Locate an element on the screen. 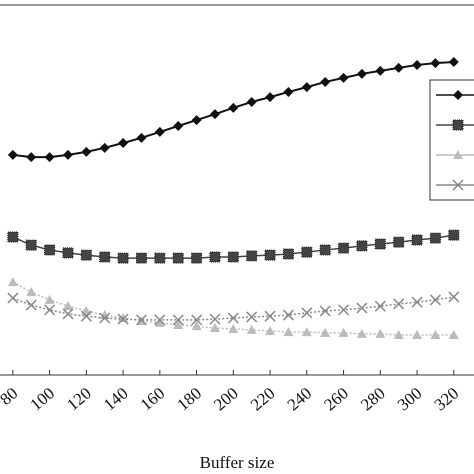  x-axis-label: Buffer size is located at coordinates (237, 462).